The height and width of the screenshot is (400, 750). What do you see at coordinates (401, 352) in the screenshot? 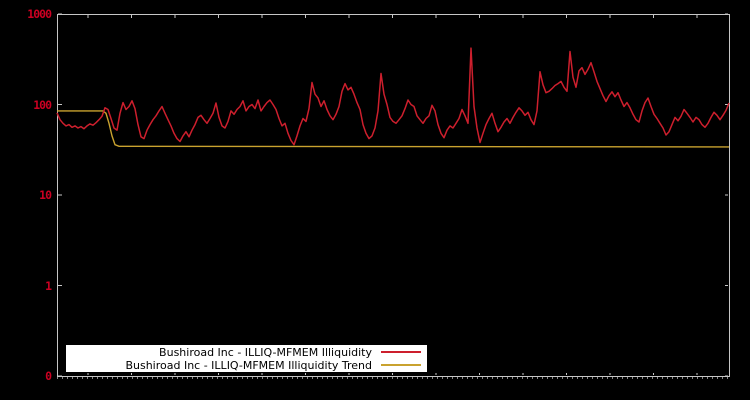
I see `legend-line-sample-illiquidity` at bounding box center [401, 352].